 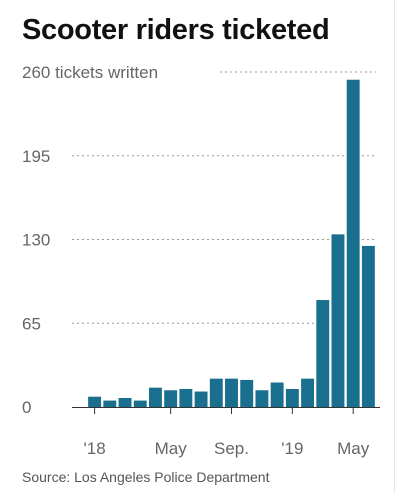 What do you see at coordinates (90, 72) in the screenshot?
I see `y-tick-label: 260 tickets written` at bounding box center [90, 72].